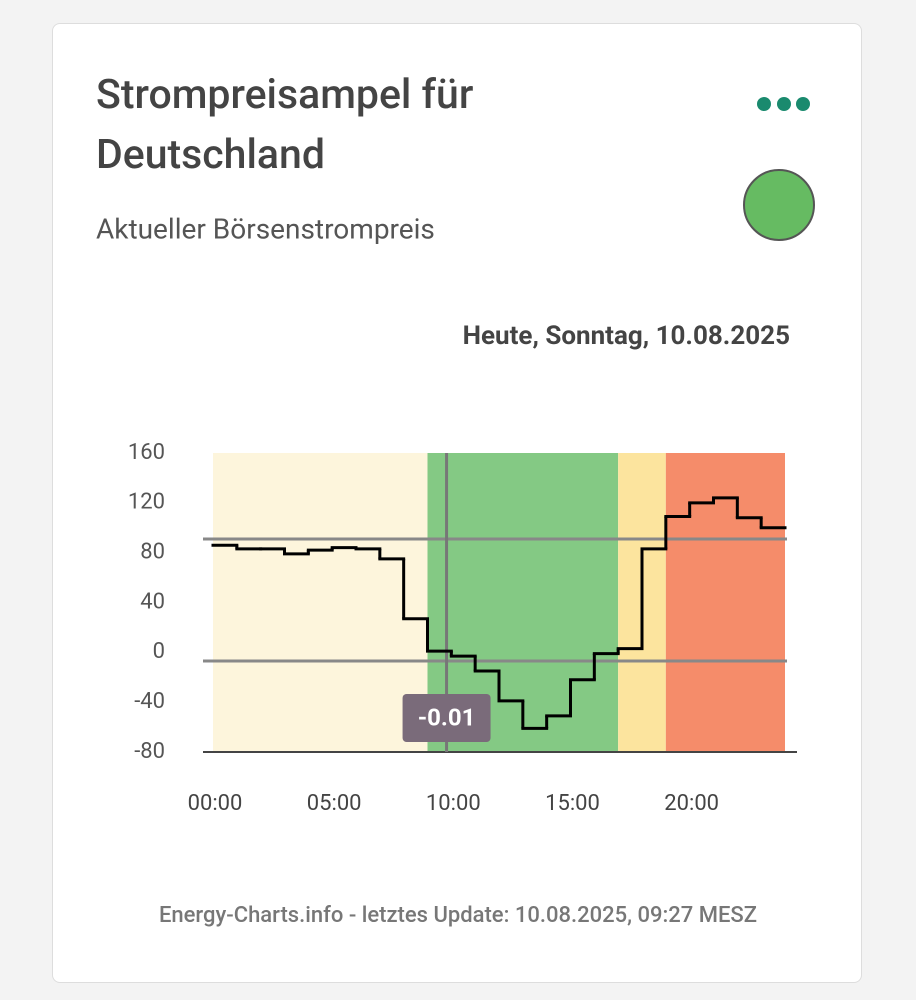  I want to click on card-title: Strompreisampel für, so click(284, 95).